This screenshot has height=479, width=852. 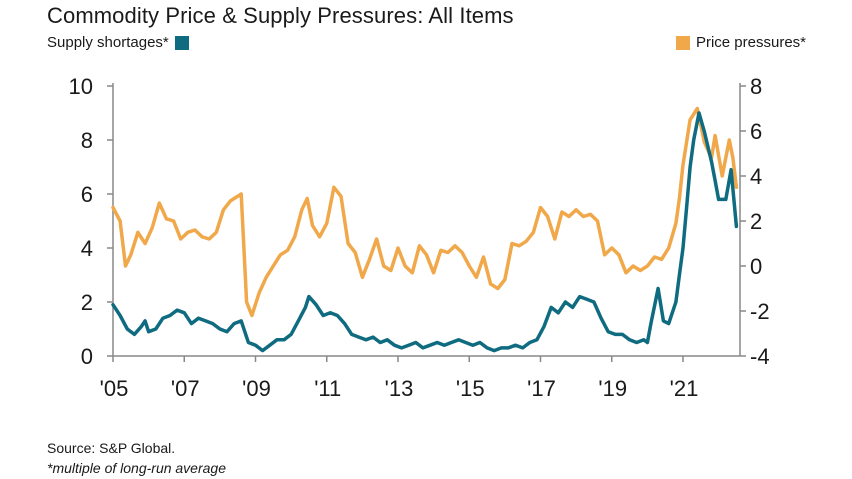 I want to click on y-left-tick-label: 10, so click(x=81, y=86).